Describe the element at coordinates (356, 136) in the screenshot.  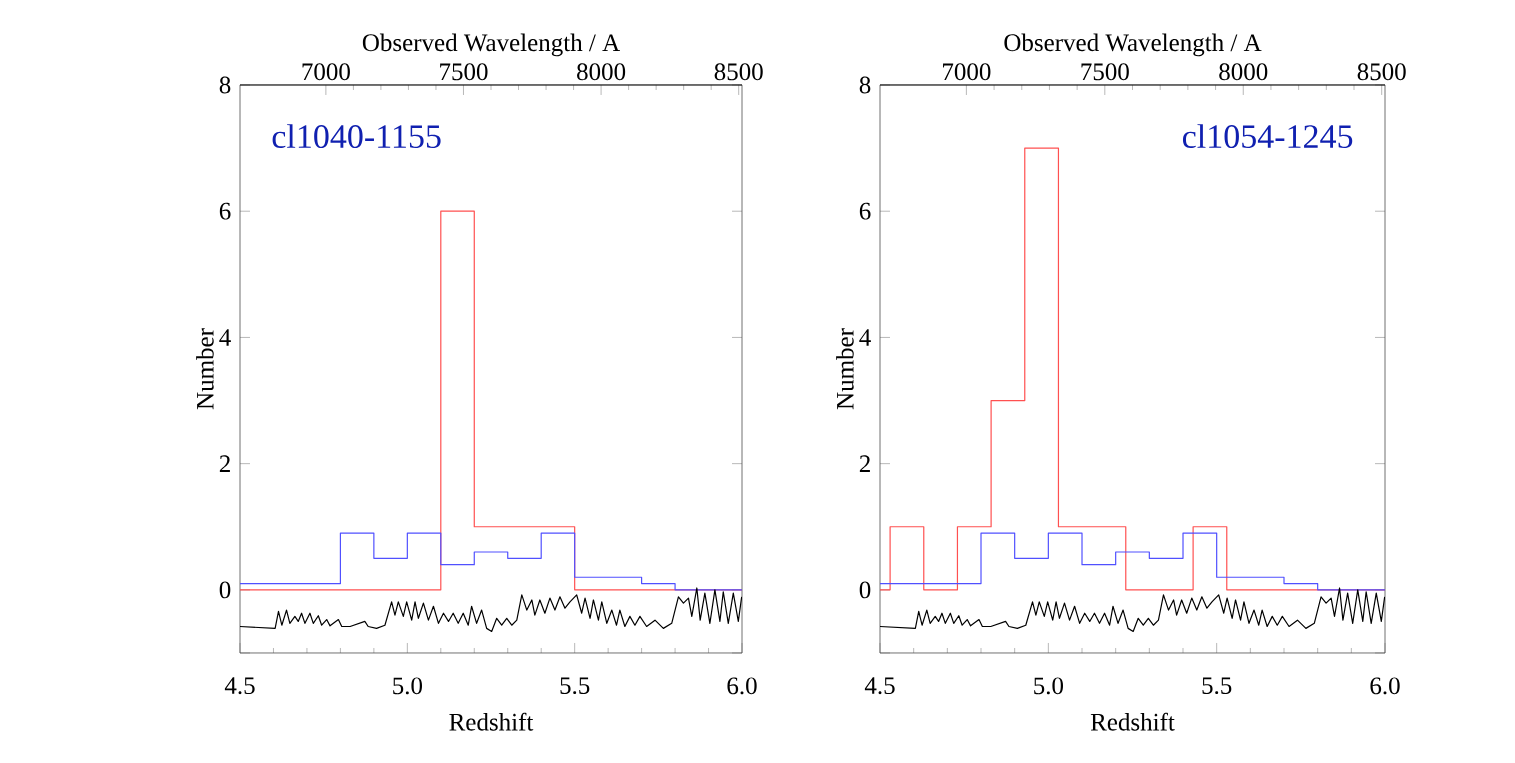
I see `annotation: cl1040-1155` at that location.